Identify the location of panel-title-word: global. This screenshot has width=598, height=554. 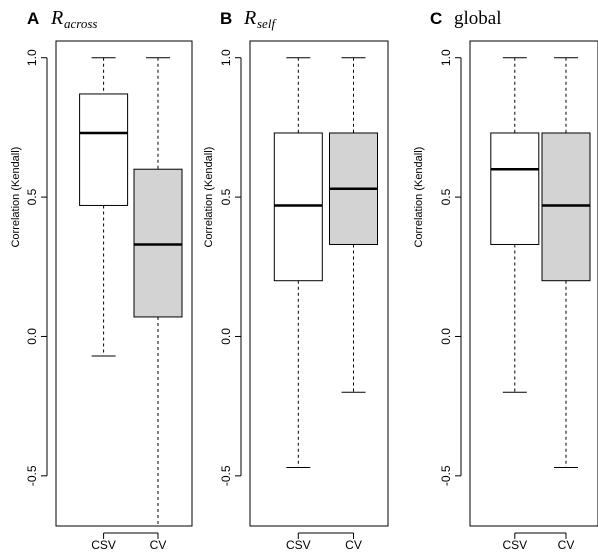
(478, 18).